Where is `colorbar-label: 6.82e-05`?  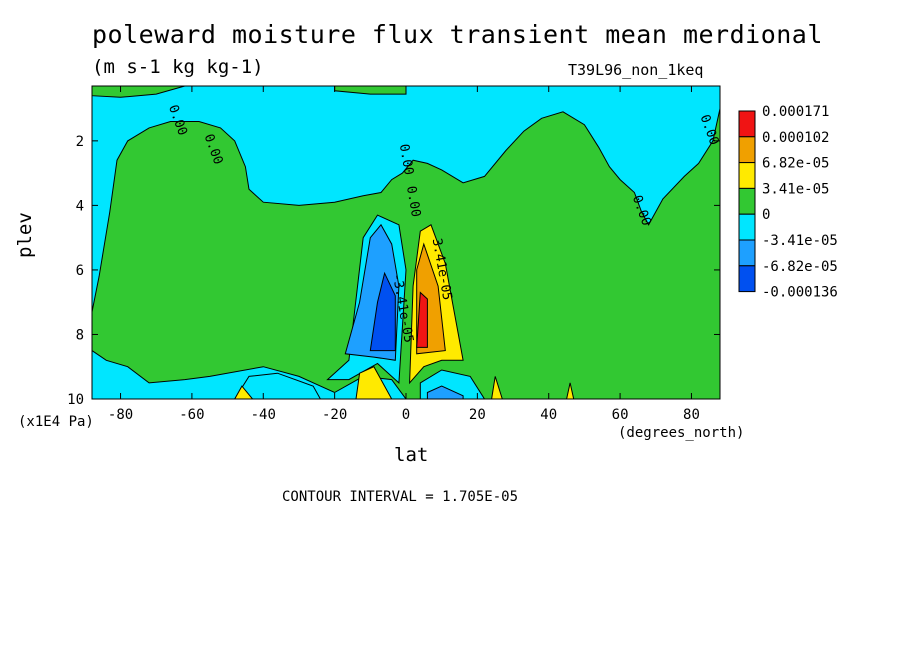 colorbar-label: 6.82e-05 is located at coordinates (795, 164).